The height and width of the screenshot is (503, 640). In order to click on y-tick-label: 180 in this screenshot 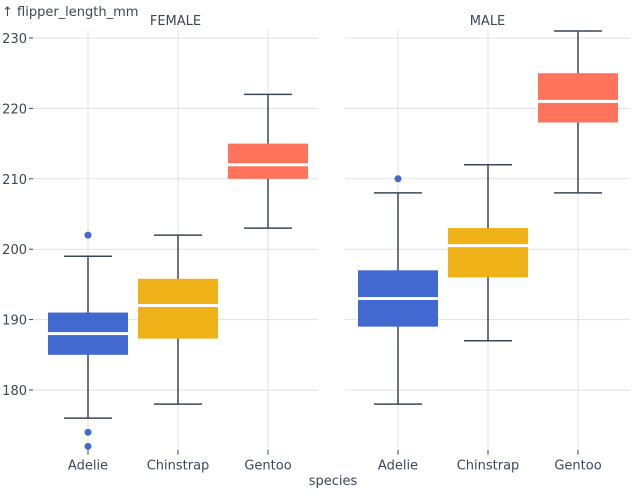, I will do `click(14, 391)`.